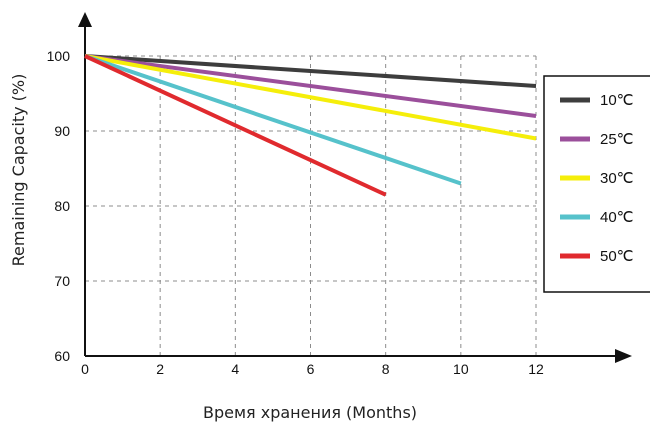  Describe the element at coordinates (85, 369) in the screenshot. I see `x-tick-label: 0` at that location.